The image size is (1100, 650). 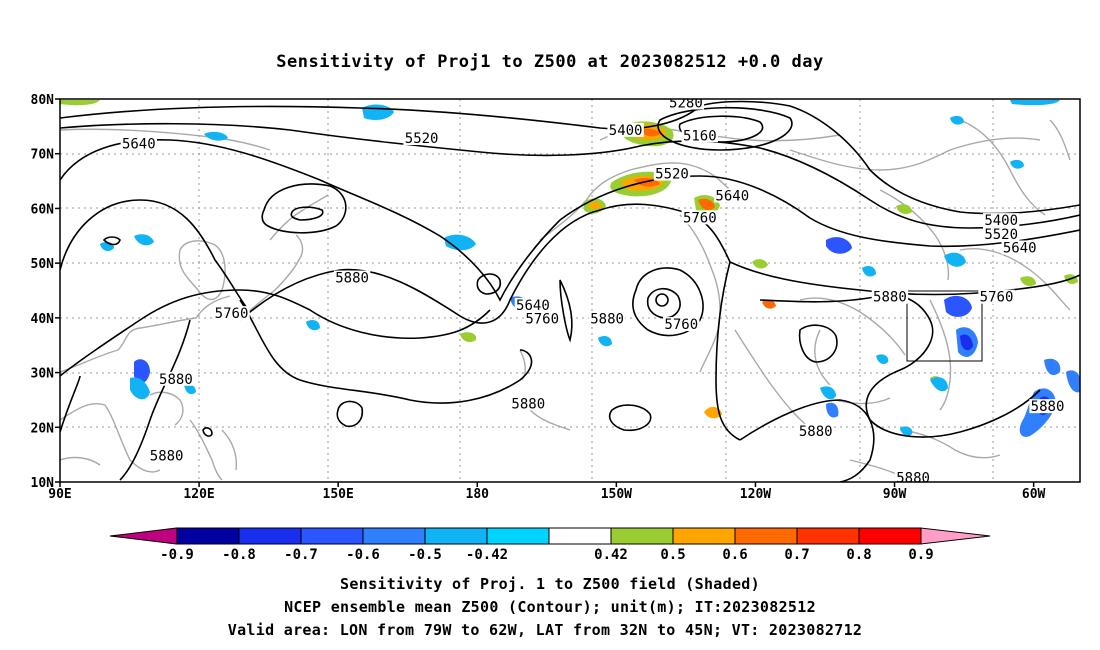 What do you see at coordinates (43, 428) in the screenshot?
I see `lat-label: 20N` at bounding box center [43, 428].